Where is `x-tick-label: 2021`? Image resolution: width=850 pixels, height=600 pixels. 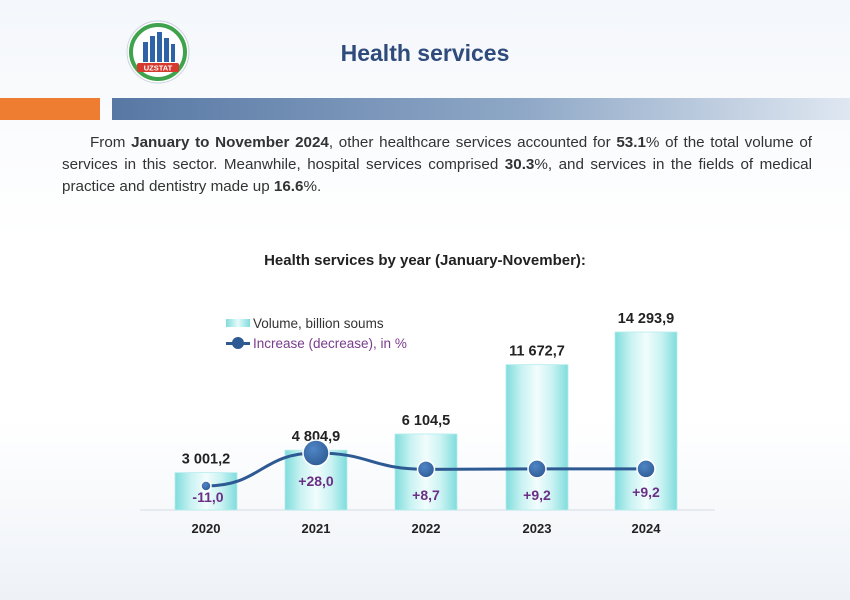 x-tick-label: 2021 is located at coordinates (316, 528).